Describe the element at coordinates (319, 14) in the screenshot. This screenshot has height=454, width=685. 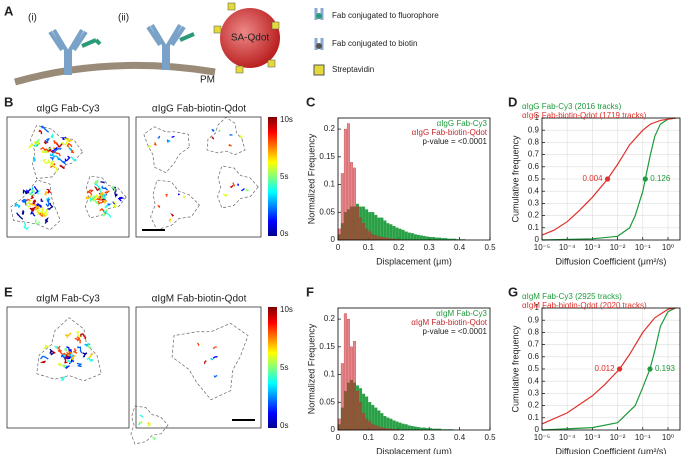
I see `legend-icon` at that location.